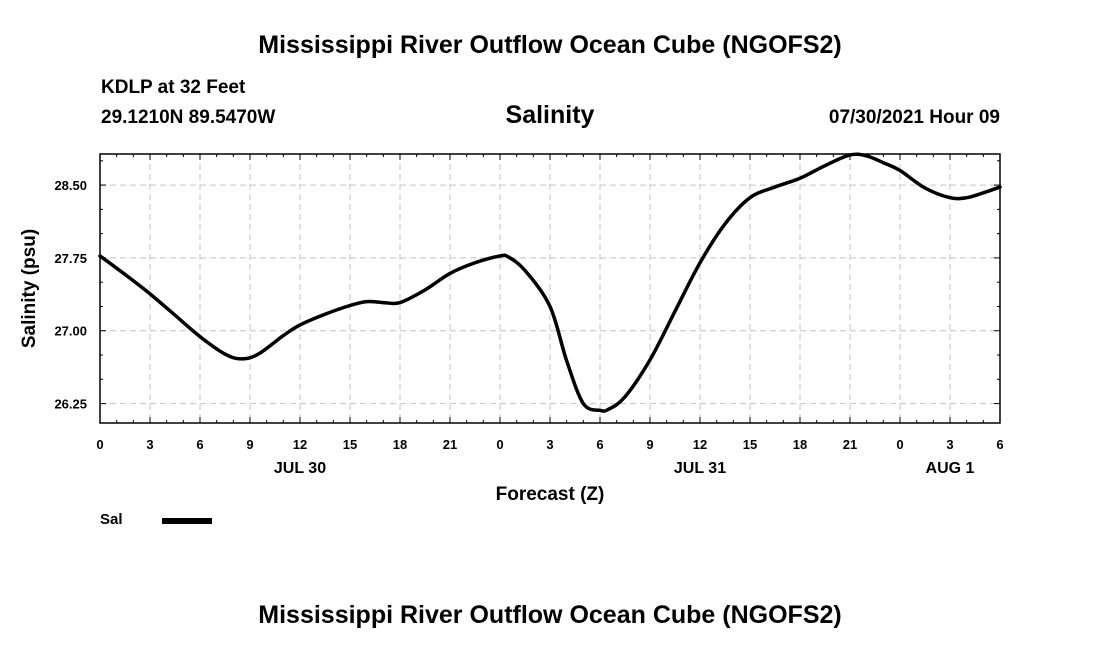 The height and width of the screenshot is (650, 1100). Describe the element at coordinates (300, 468) in the screenshot. I see `day-label: JUL 30` at that location.